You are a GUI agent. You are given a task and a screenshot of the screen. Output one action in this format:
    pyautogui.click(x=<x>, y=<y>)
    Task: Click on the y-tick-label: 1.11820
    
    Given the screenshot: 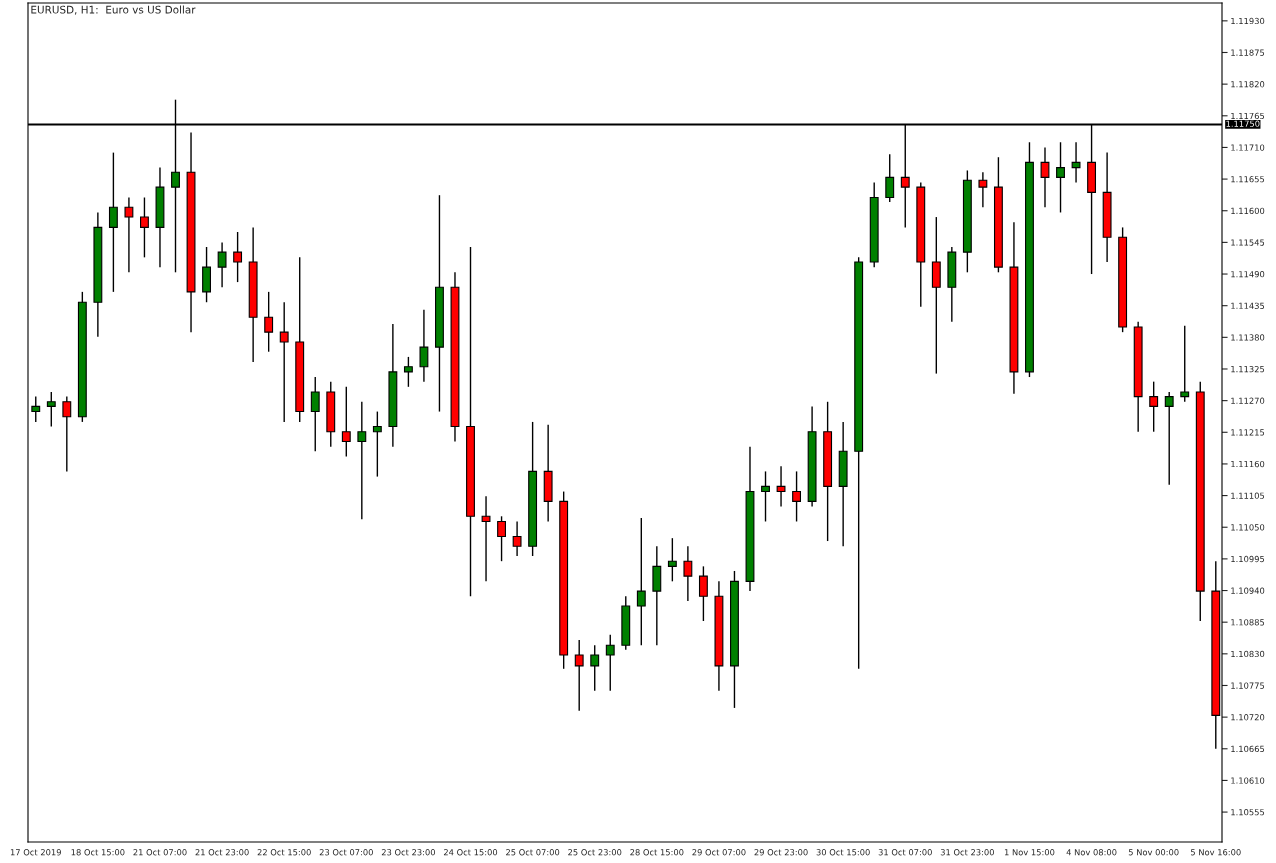 What is the action you would take?
    pyautogui.click(x=1248, y=84)
    